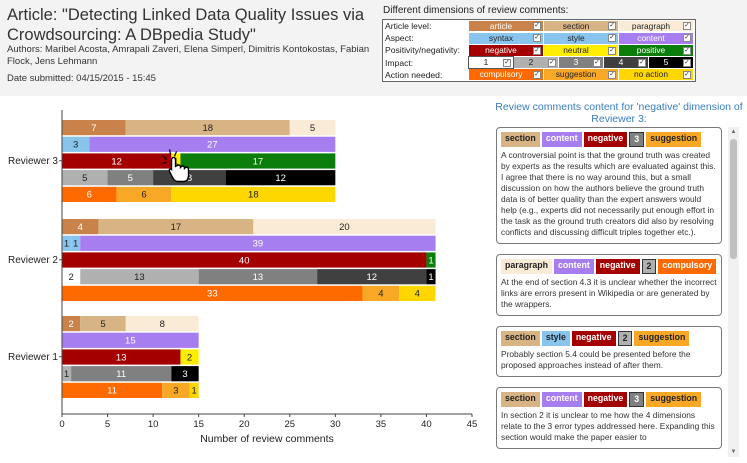 This screenshot has height=463, width=747. I want to click on comment-tags: section style negative 2 suggestion, so click(609, 338).